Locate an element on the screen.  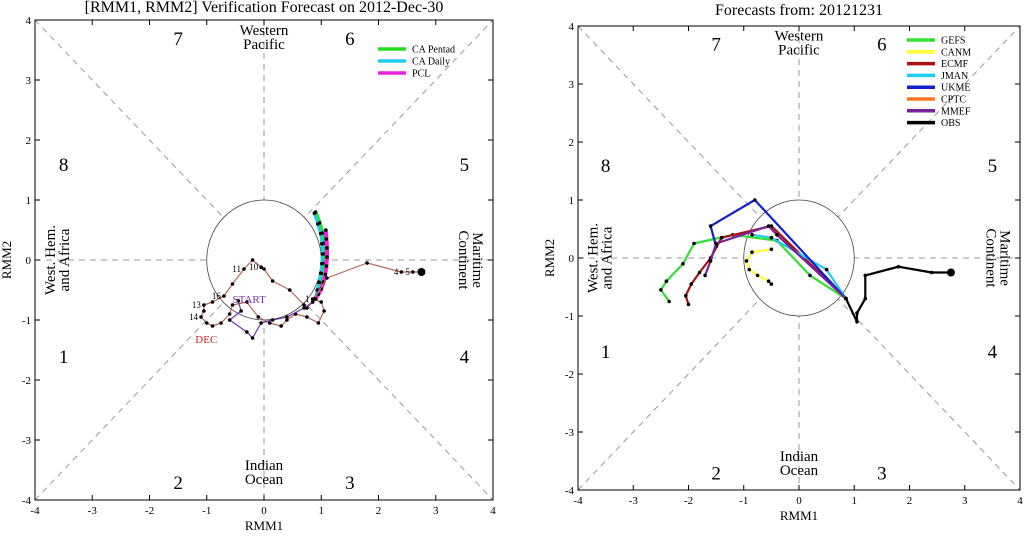
point-label: 16 is located at coordinates (217, 296).